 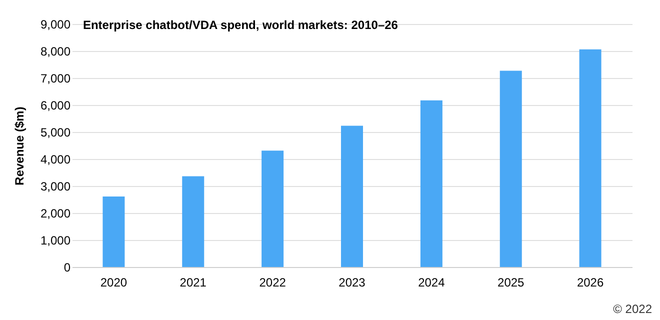 What do you see at coordinates (55, 25) in the screenshot?
I see `y-tick-label: 9,000` at bounding box center [55, 25].